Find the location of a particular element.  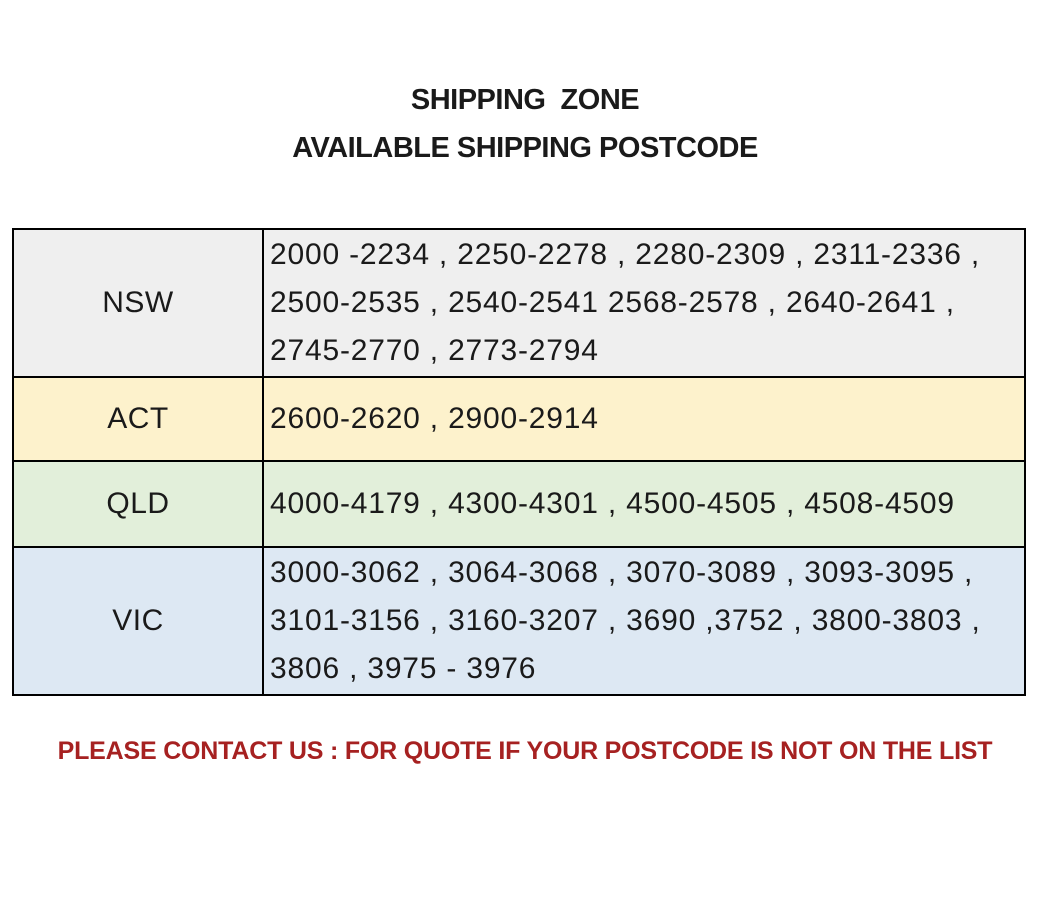

postcode-line: 2745-2770 , 2773-2794 is located at coordinates (434, 350).